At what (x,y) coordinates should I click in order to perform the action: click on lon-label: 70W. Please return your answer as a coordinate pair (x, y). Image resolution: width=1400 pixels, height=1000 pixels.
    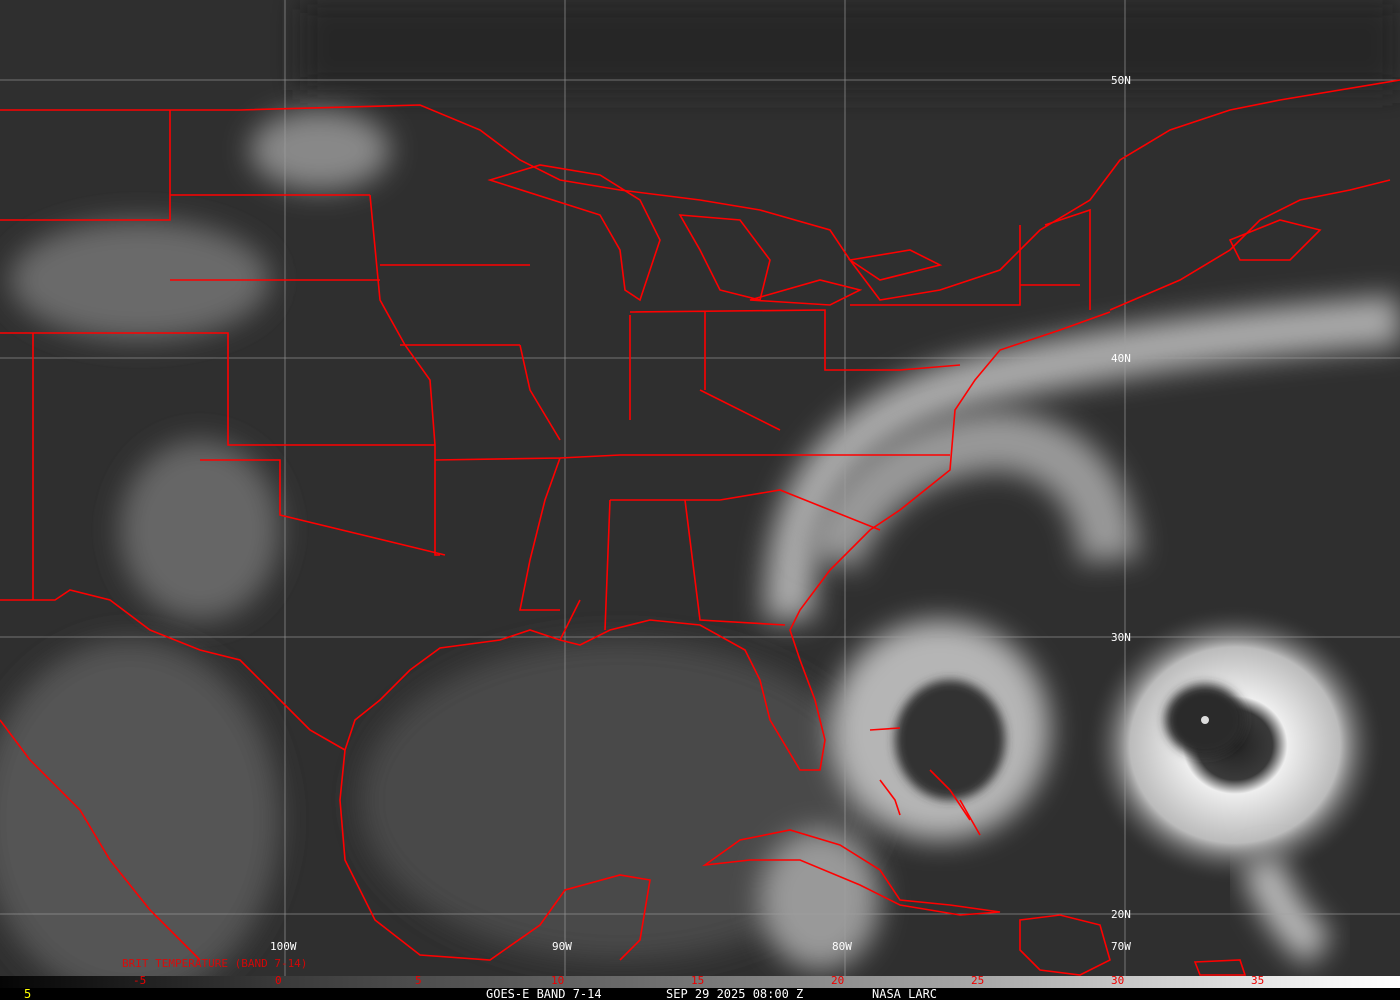
    Looking at the image, I should click on (1121, 946).